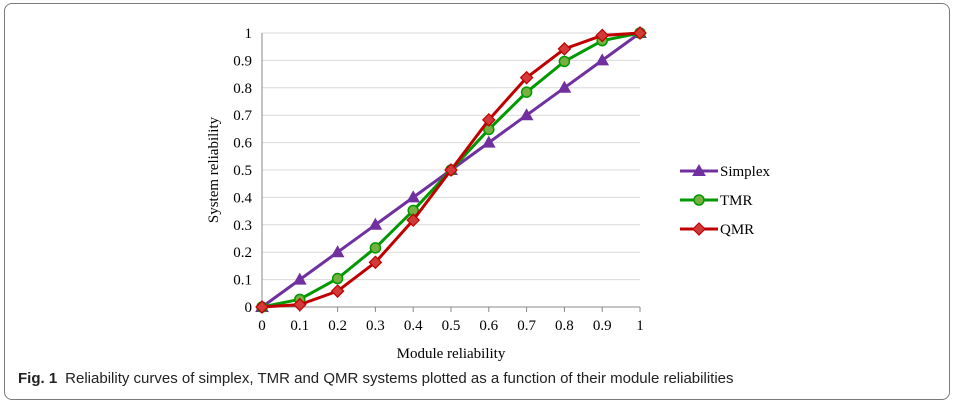 This screenshot has height=405, width=956. Describe the element at coordinates (564, 326) in the screenshot. I see `x-tick-label: 0.8` at that location.